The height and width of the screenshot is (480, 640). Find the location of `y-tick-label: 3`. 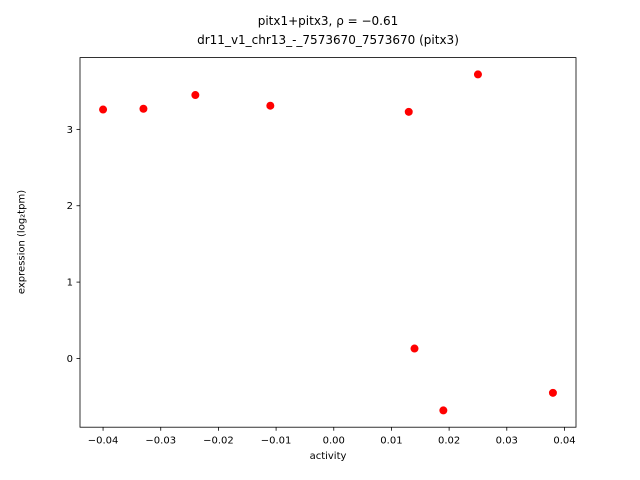

y-tick-label: 3 is located at coordinates (70, 130).